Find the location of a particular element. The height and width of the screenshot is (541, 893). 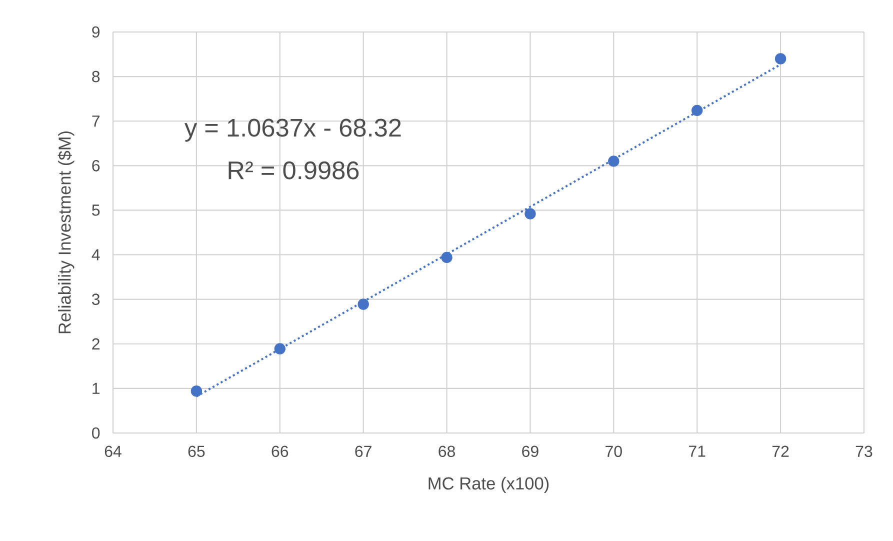

y-tick-label: 5 is located at coordinates (96, 210).